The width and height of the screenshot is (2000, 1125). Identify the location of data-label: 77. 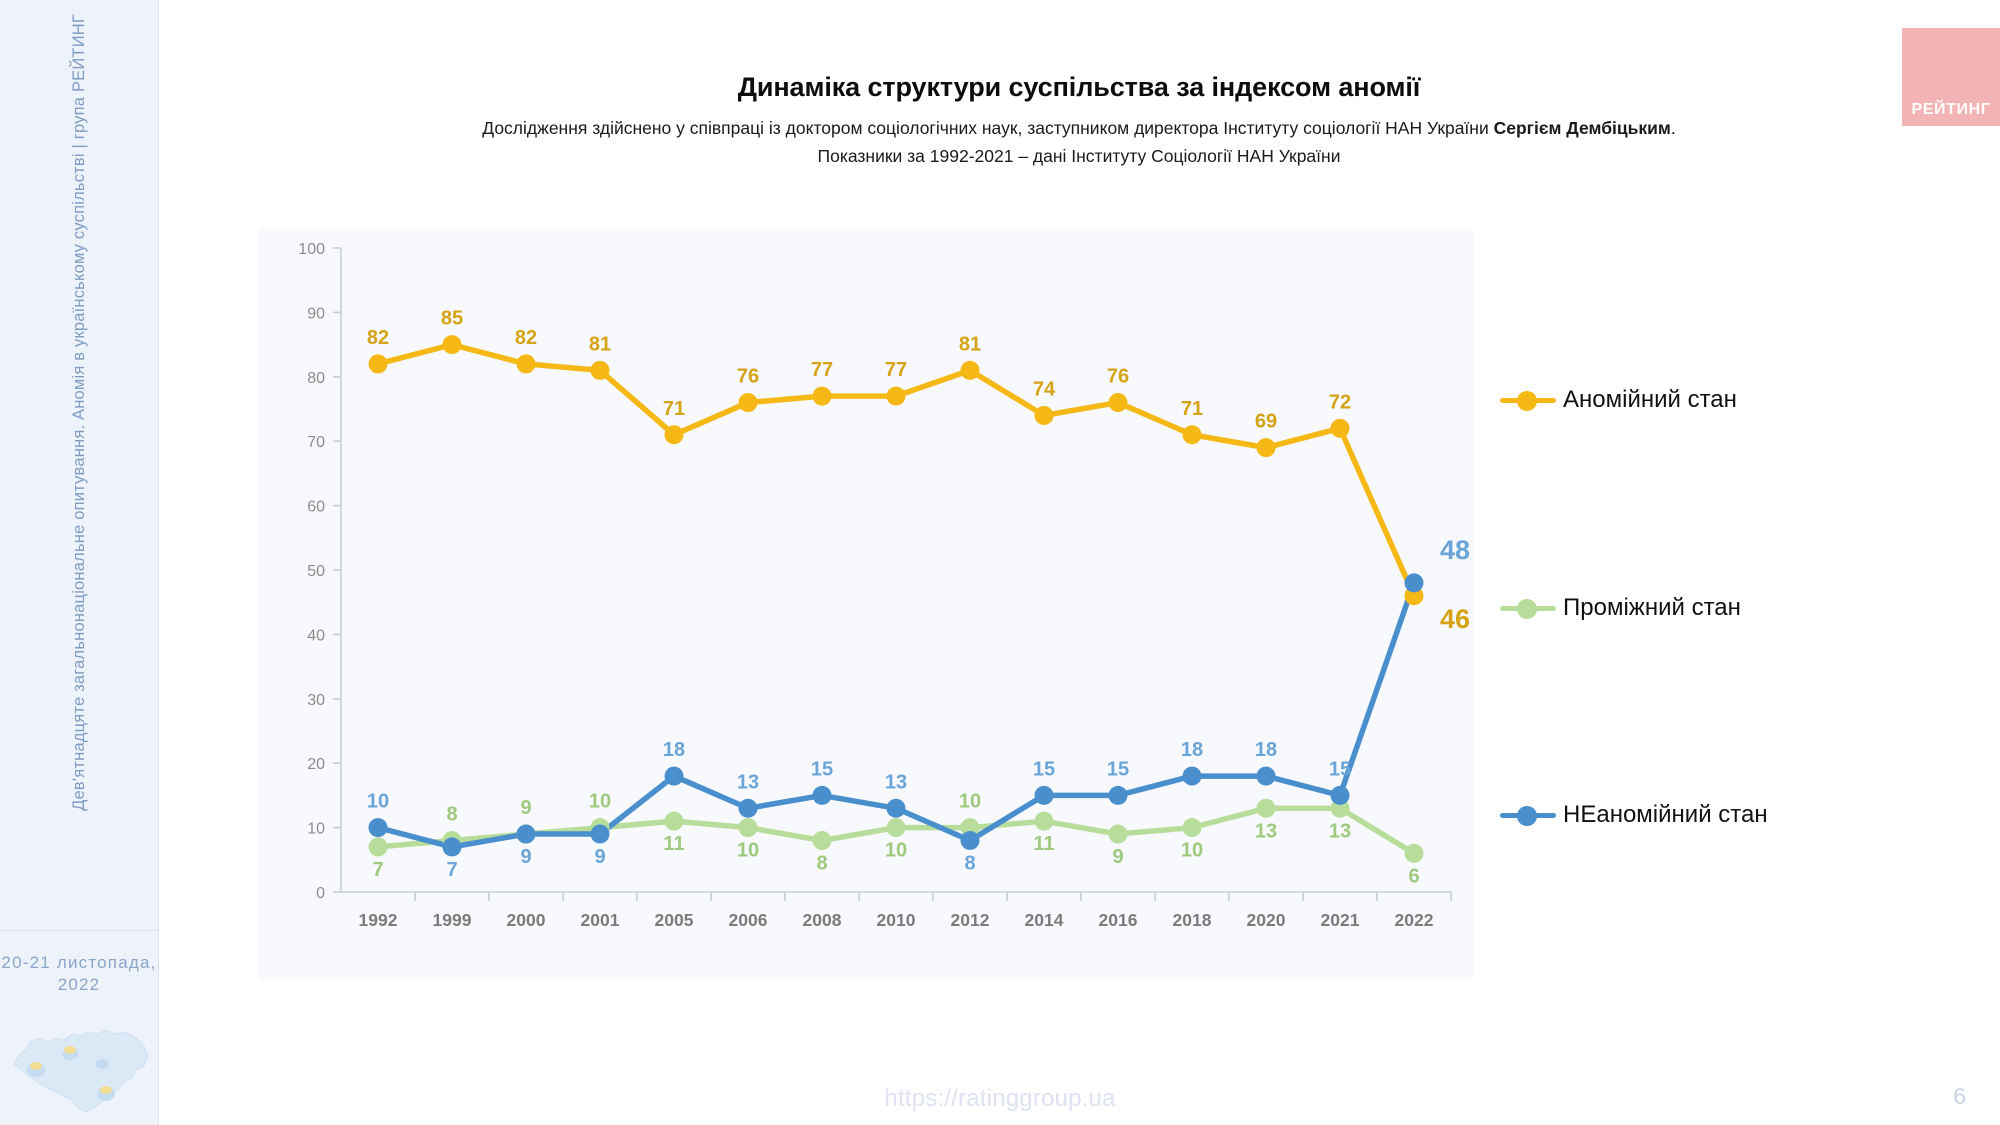
(822, 370).